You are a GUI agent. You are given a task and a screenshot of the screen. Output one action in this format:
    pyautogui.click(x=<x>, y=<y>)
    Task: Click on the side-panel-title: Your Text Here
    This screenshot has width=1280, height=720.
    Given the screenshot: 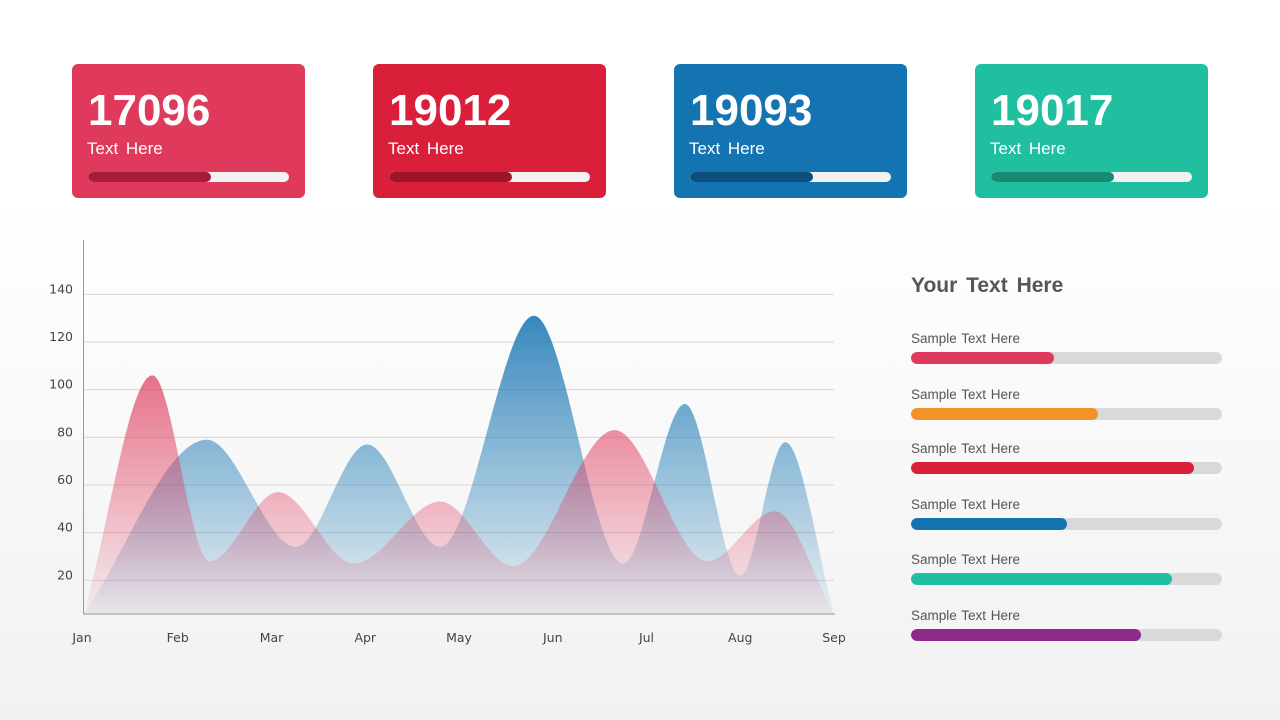 What is the action you would take?
    pyautogui.click(x=987, y=285)
    